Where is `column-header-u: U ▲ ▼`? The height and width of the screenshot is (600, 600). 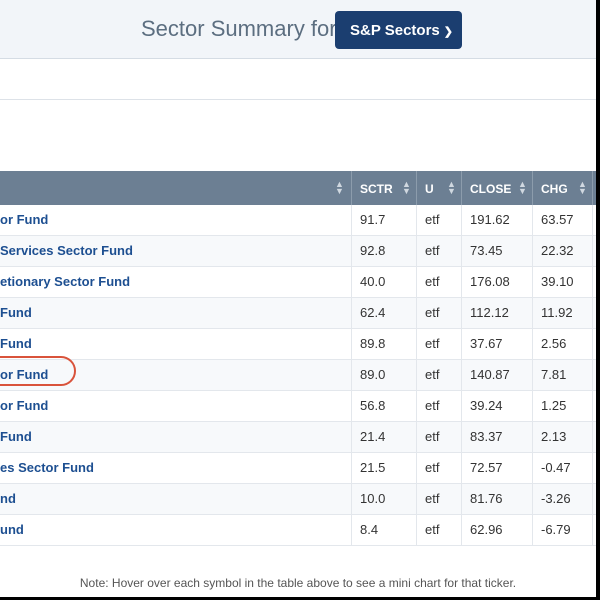 column-header-u: U ▲ ▼ is located at coordinates (438, 188).